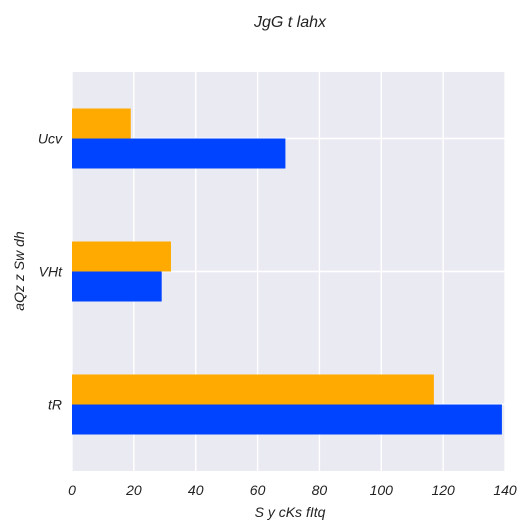 The height and width of the screenshot is (532, 532). I want to click on y-axis-label: aQz z Sw dh, so click(19, 271).